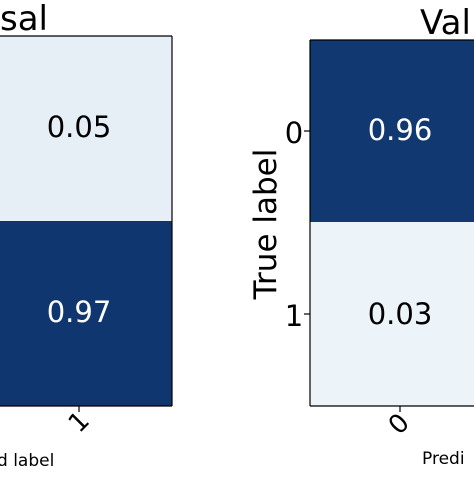 Image resolution: width=474 pixels, height=478 pixels. I want to click on left-cell-label-r0c1: 0.05, so click(79, 127).